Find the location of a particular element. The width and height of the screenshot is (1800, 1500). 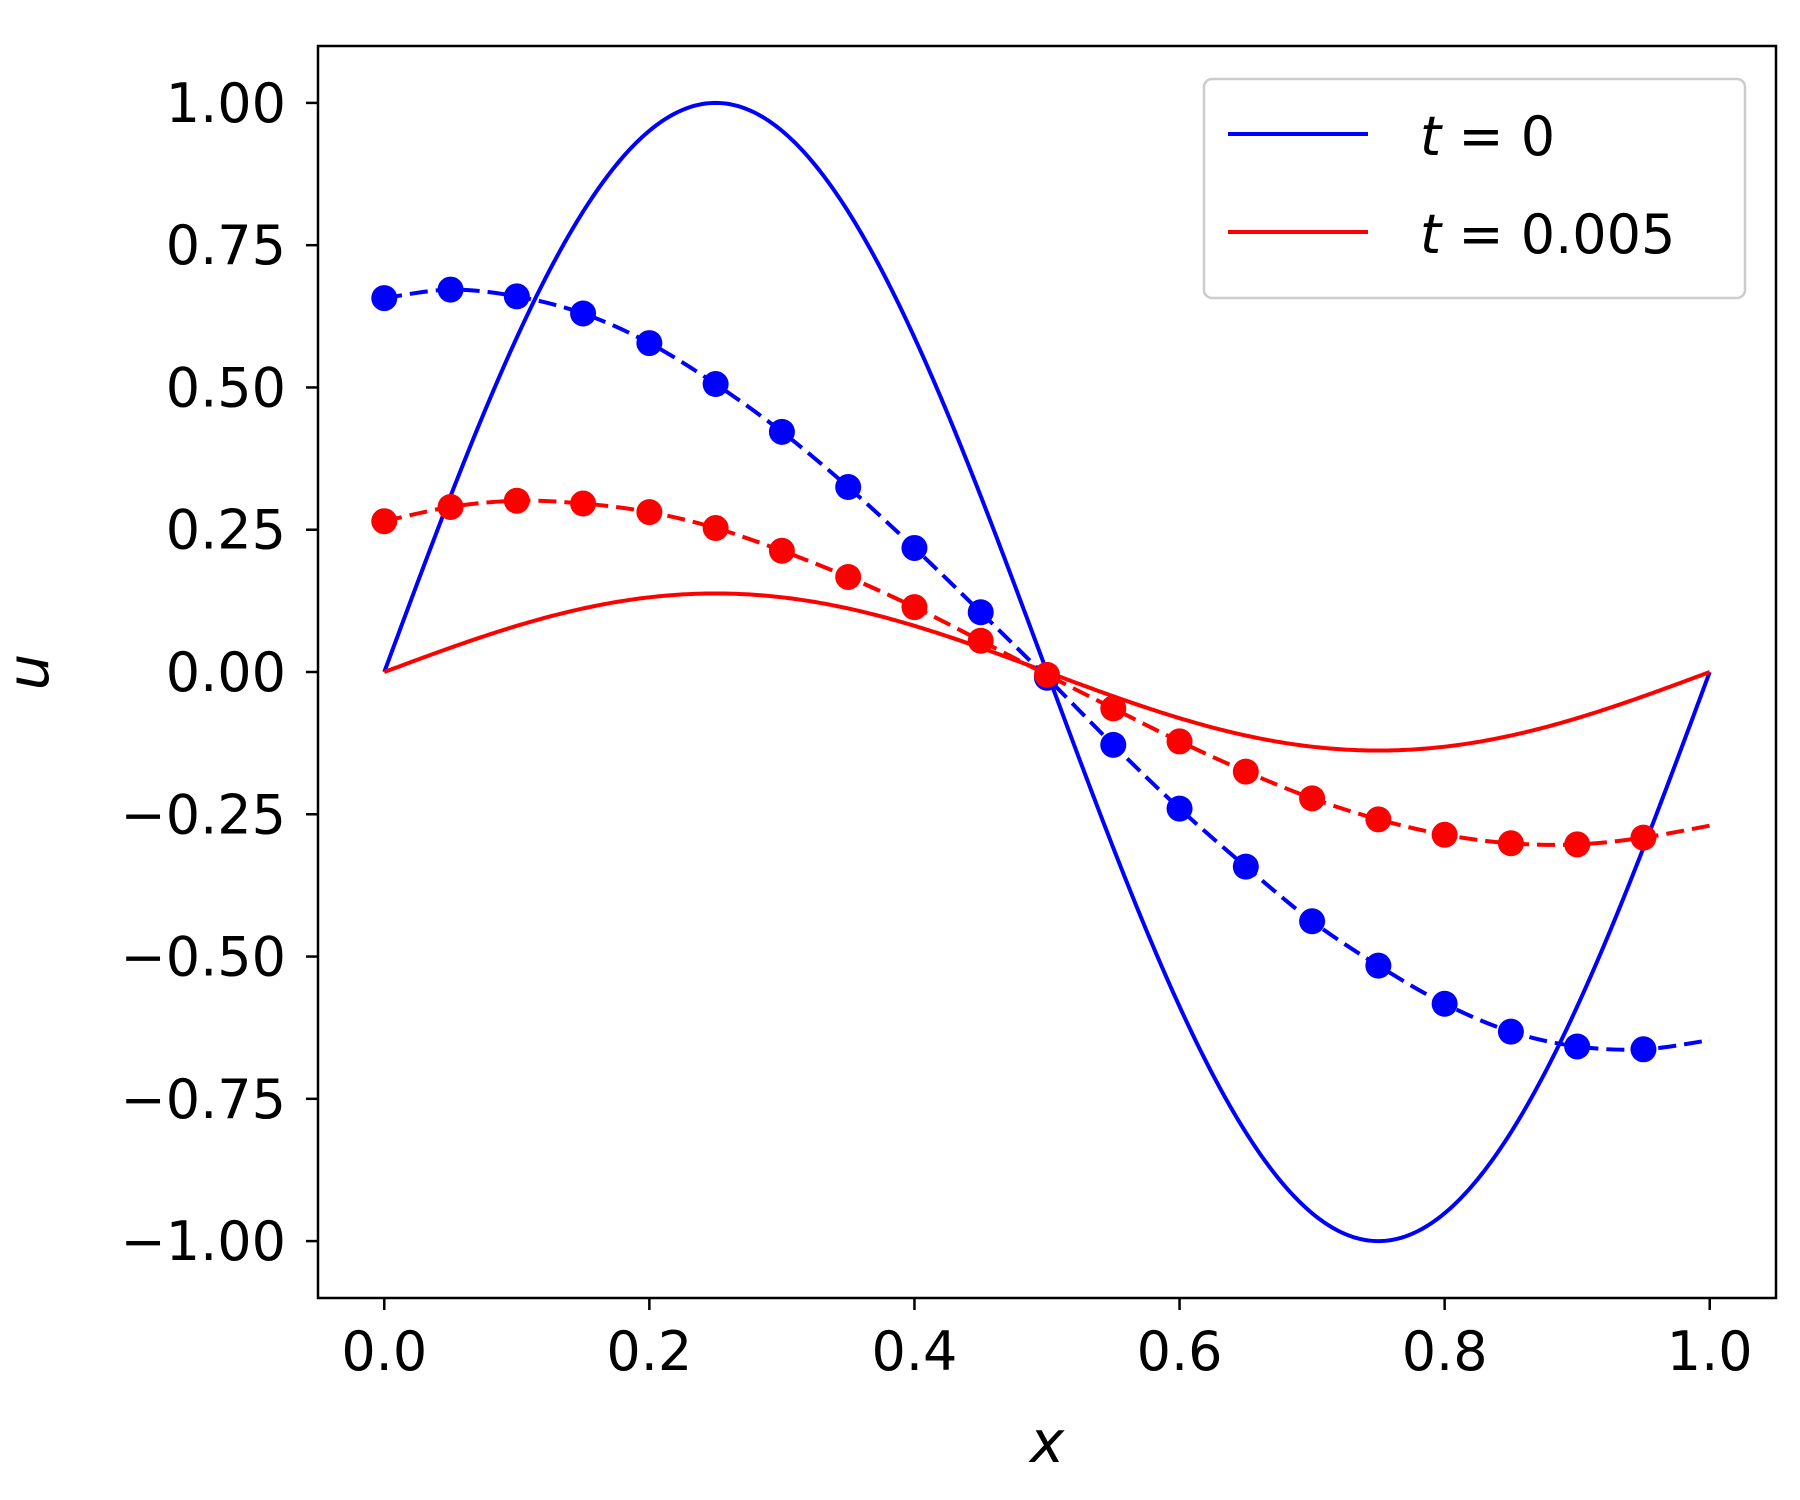

y-tick-label: 0.50 is located at coordinates (226, 387).